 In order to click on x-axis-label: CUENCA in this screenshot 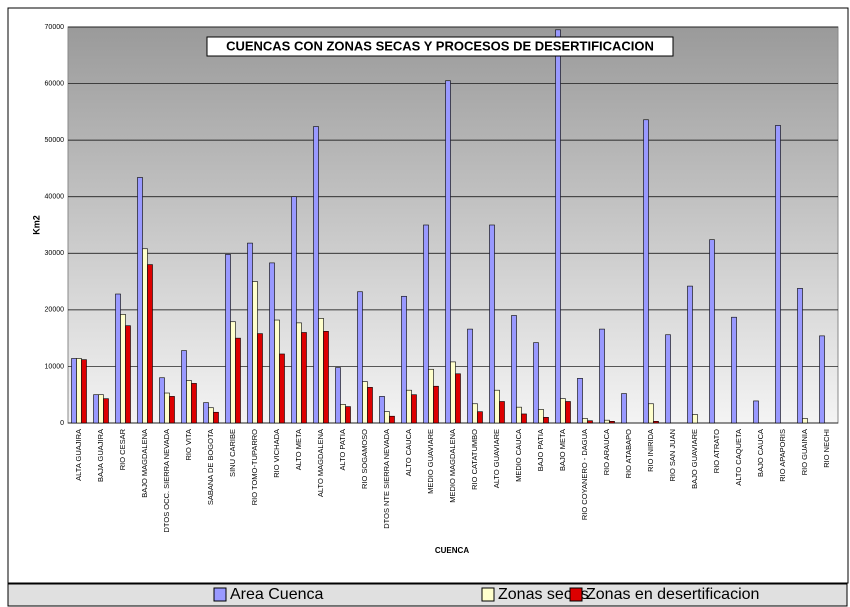, I will do `click(452, 550)`.